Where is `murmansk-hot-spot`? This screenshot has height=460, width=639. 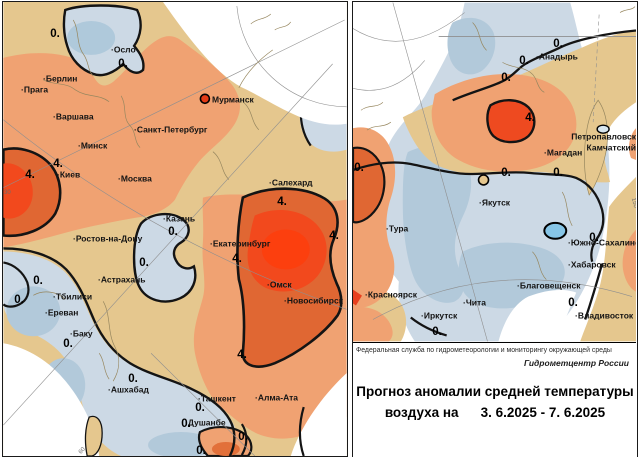 murmansk-hot-spot is located at coordinates (205, 99).